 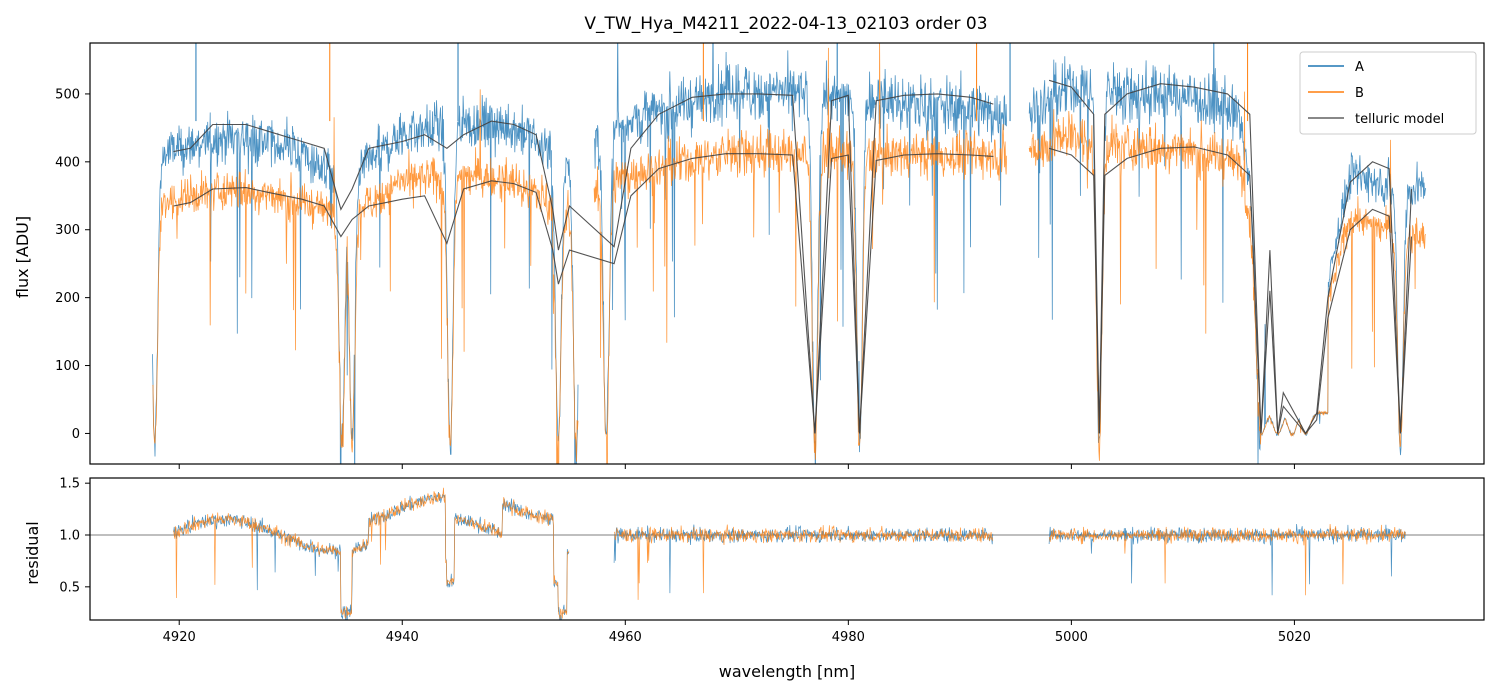 I want to click on y-tick-label: 400, so click(x=67, y=162).